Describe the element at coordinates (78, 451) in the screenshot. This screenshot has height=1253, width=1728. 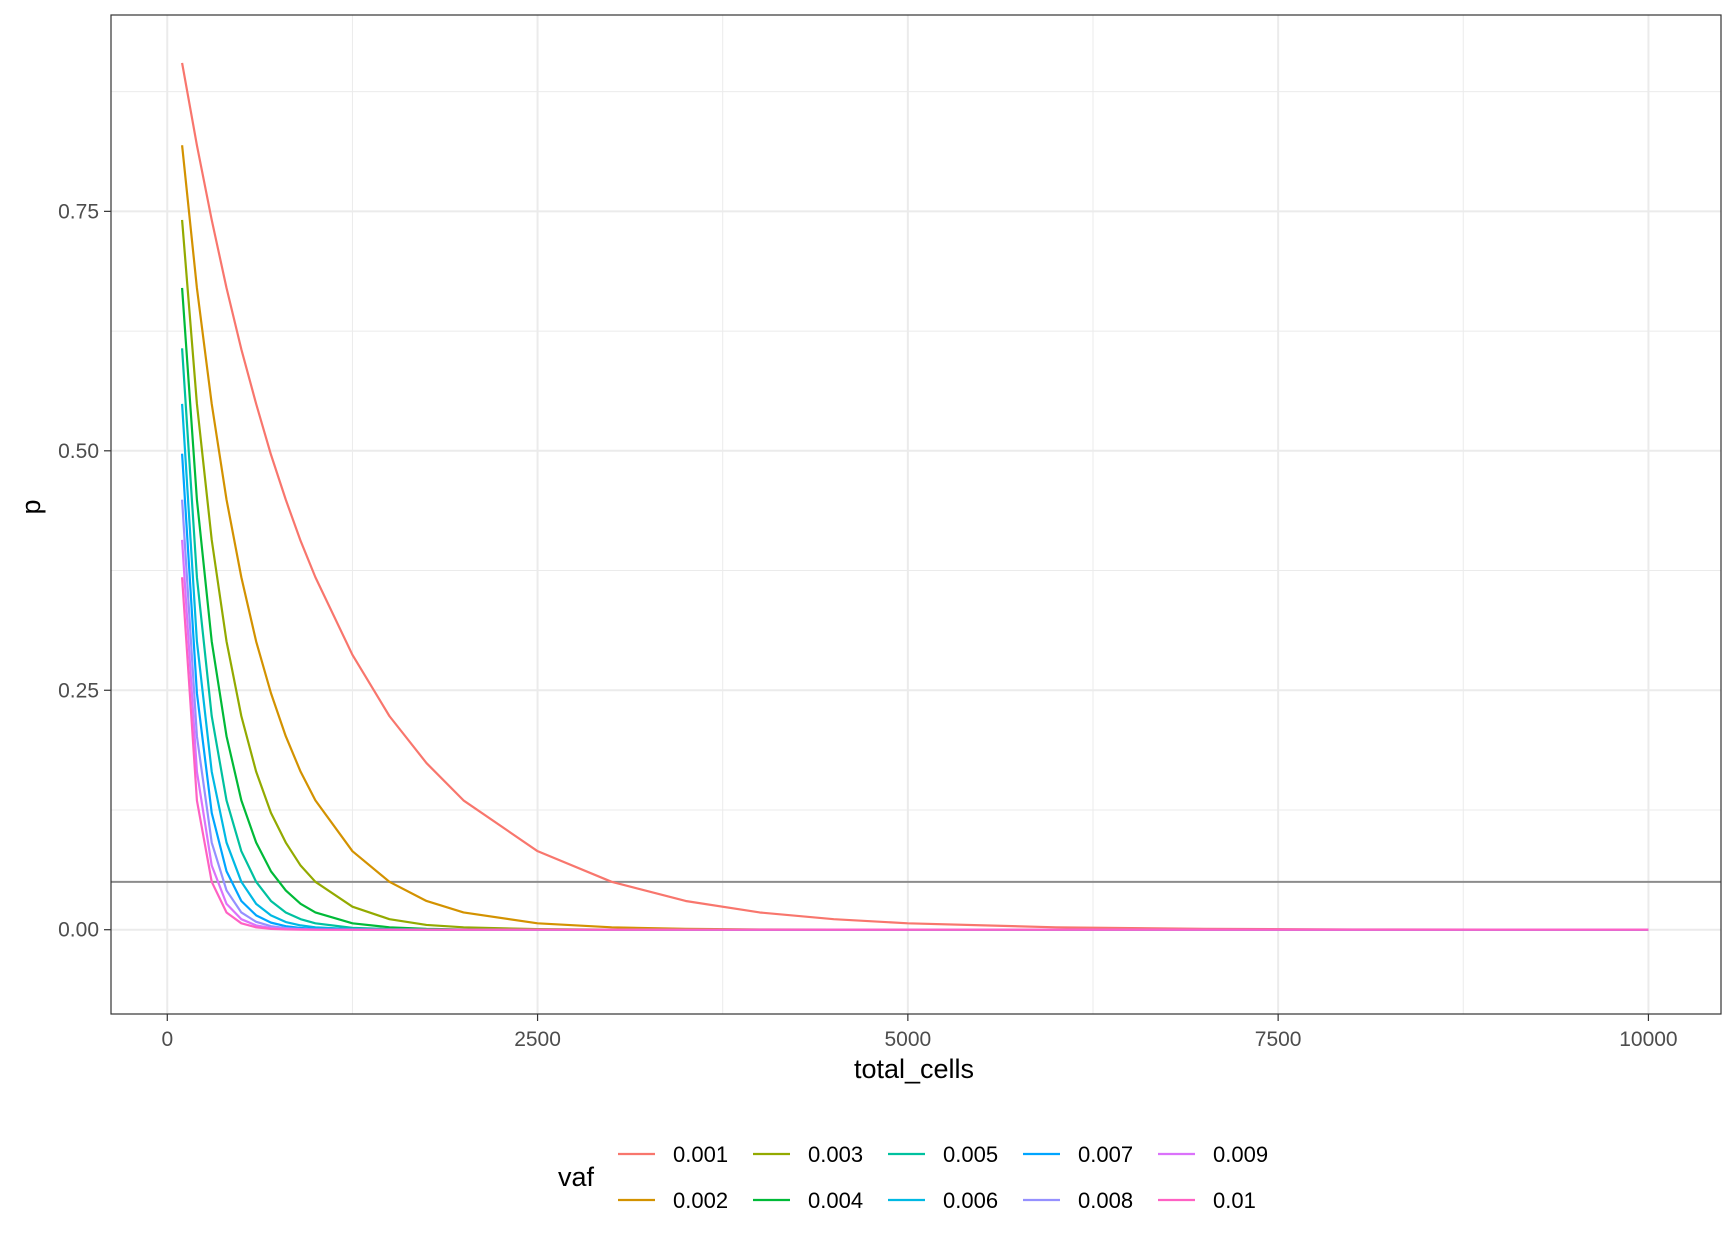
I see `y-tick-label: 0.50` at that location.